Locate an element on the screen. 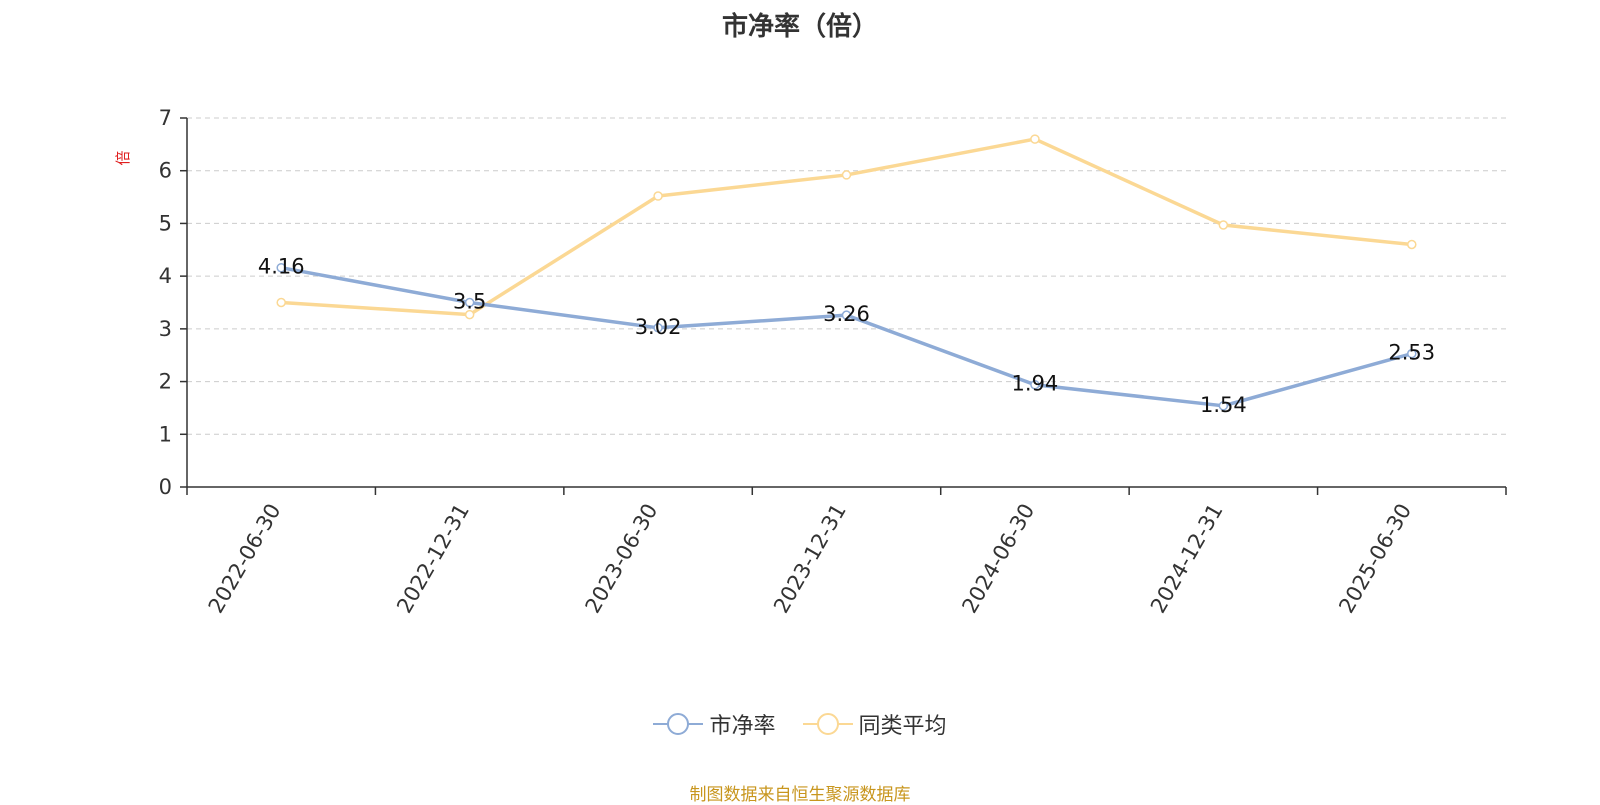 The width and height of the screenshot is (1600, 805). x-tick-label: 2024-06-30 is located at coordinates (998, 559).